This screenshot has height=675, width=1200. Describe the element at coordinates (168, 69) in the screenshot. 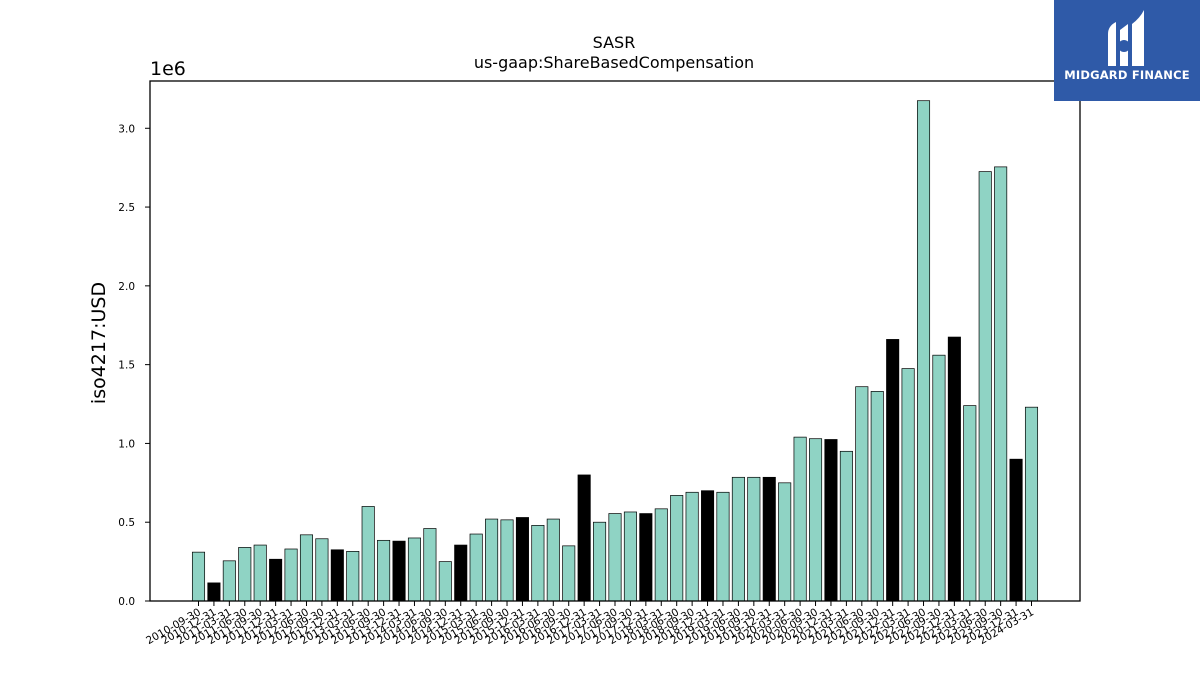

I see `y-offset-label: 1e6` at that location.